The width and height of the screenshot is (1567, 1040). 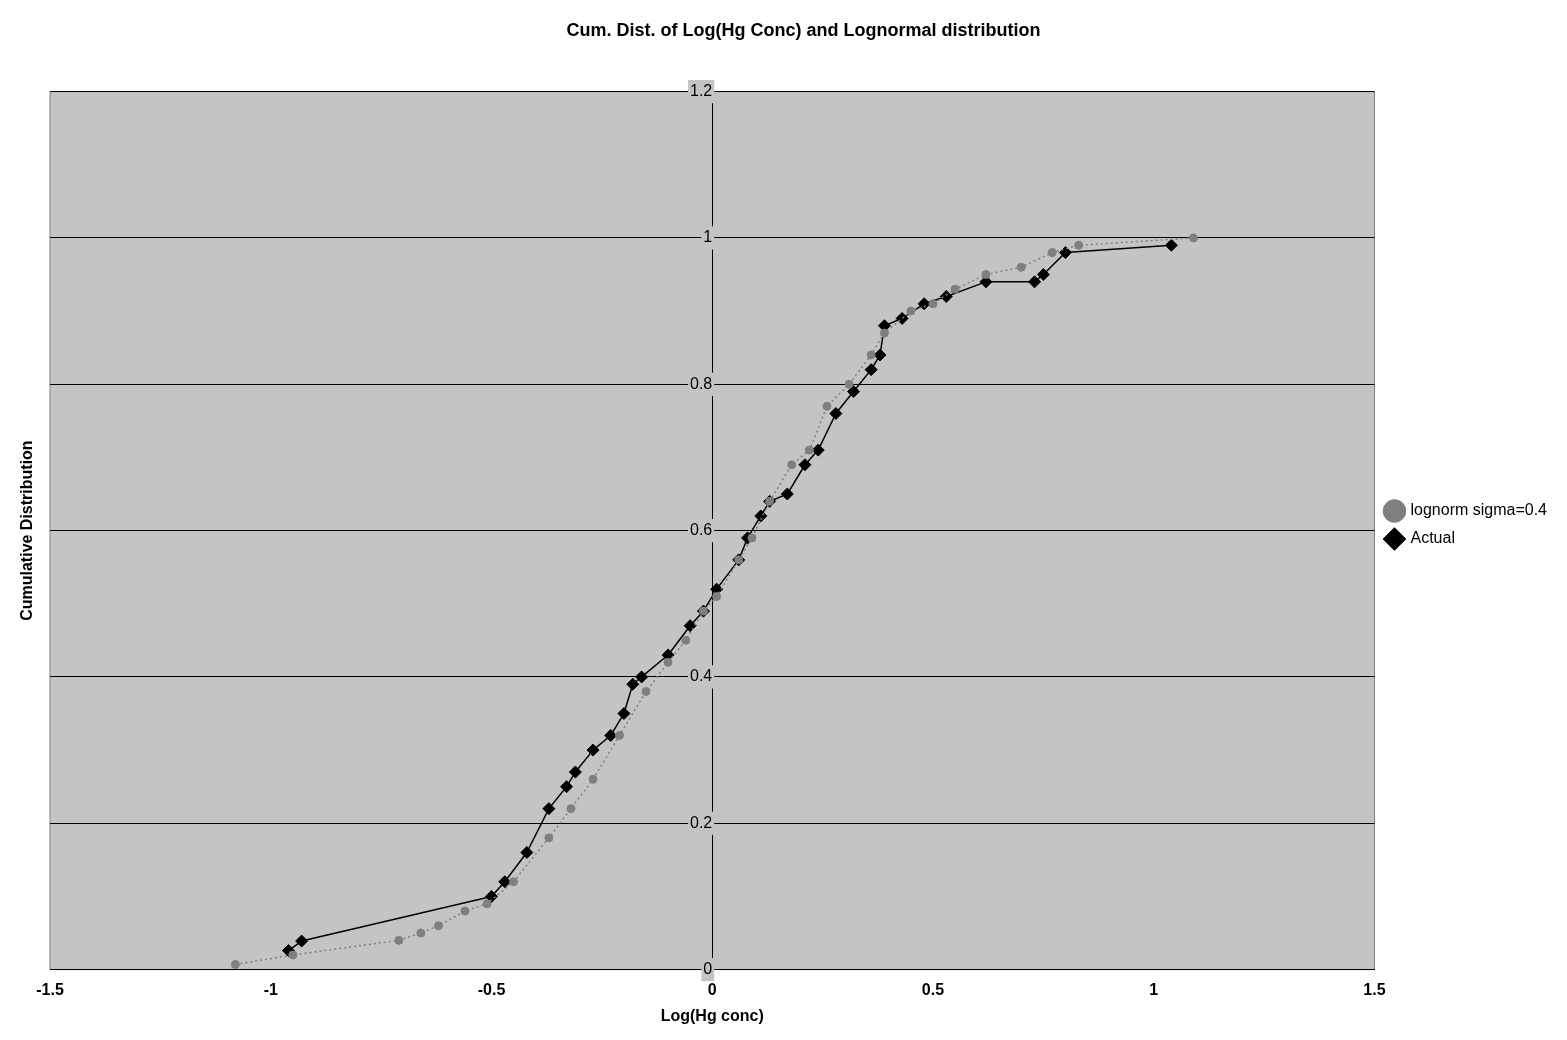 I want to click on x-tick-label: 0.5, so click(x=933, y=989).